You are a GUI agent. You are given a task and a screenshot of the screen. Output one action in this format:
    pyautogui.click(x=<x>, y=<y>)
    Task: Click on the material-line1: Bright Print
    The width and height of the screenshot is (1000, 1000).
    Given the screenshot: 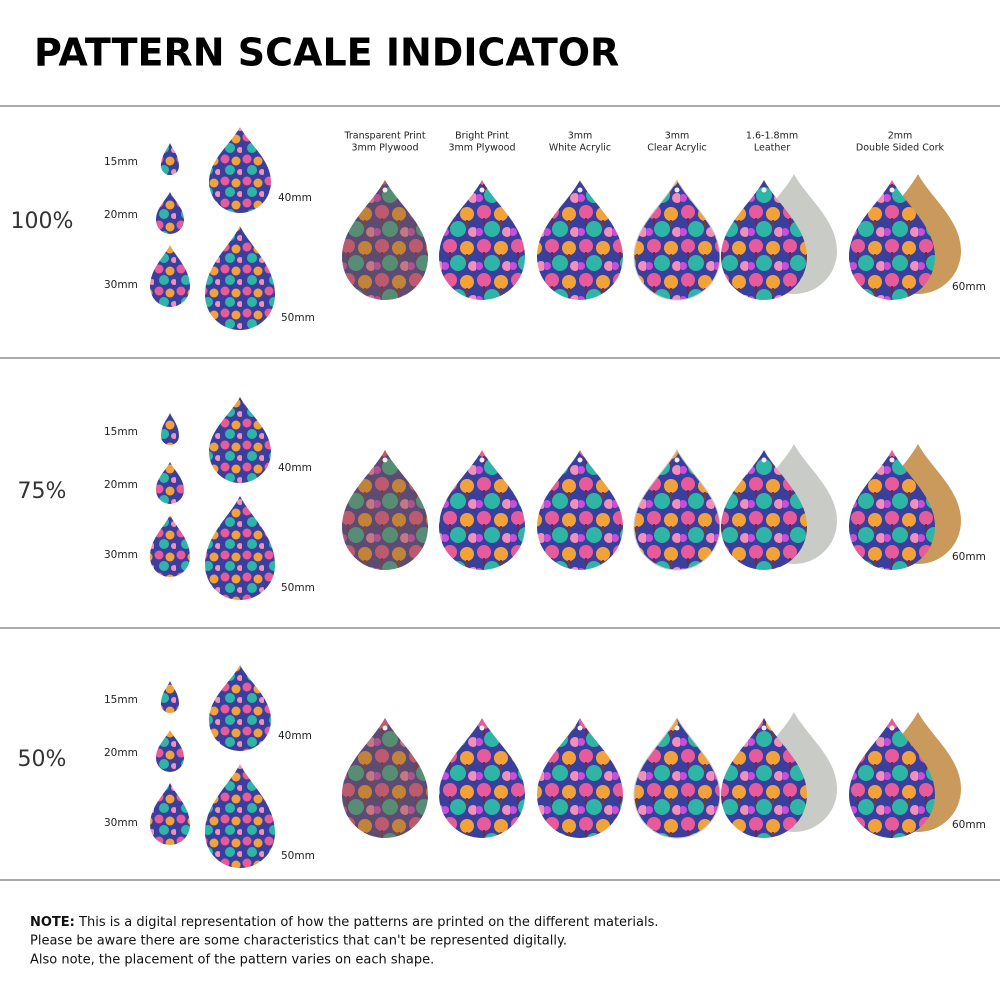 What is the action you would take?
    pyautogui.click(x=482, y=136)
    